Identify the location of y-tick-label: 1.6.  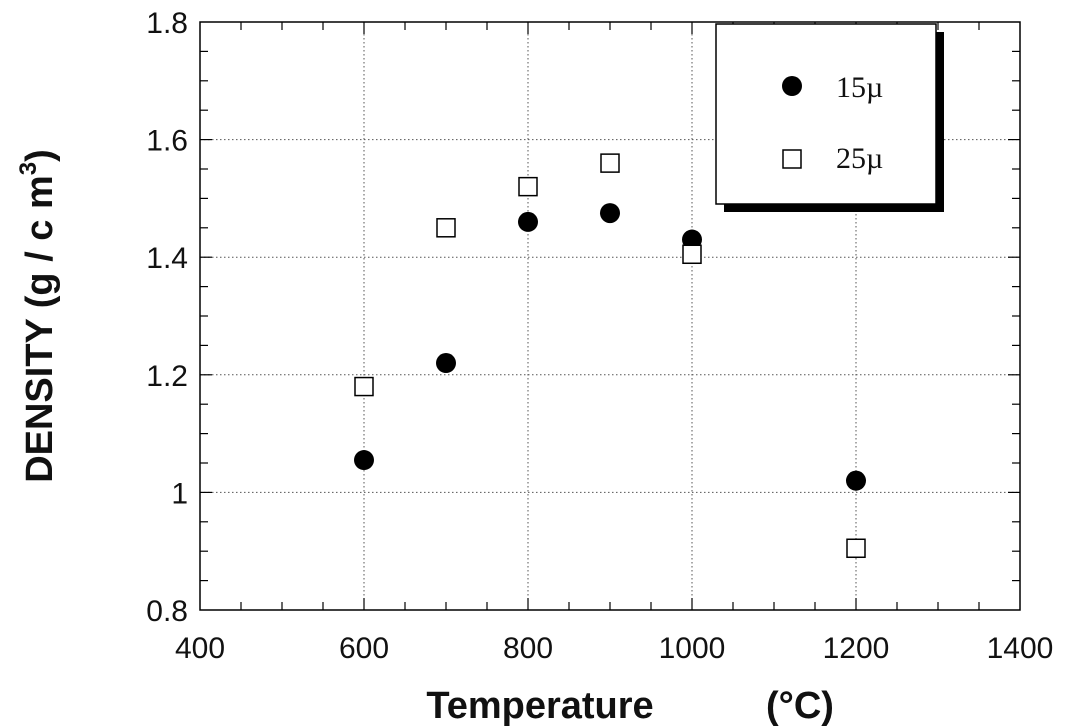
(167, 141).